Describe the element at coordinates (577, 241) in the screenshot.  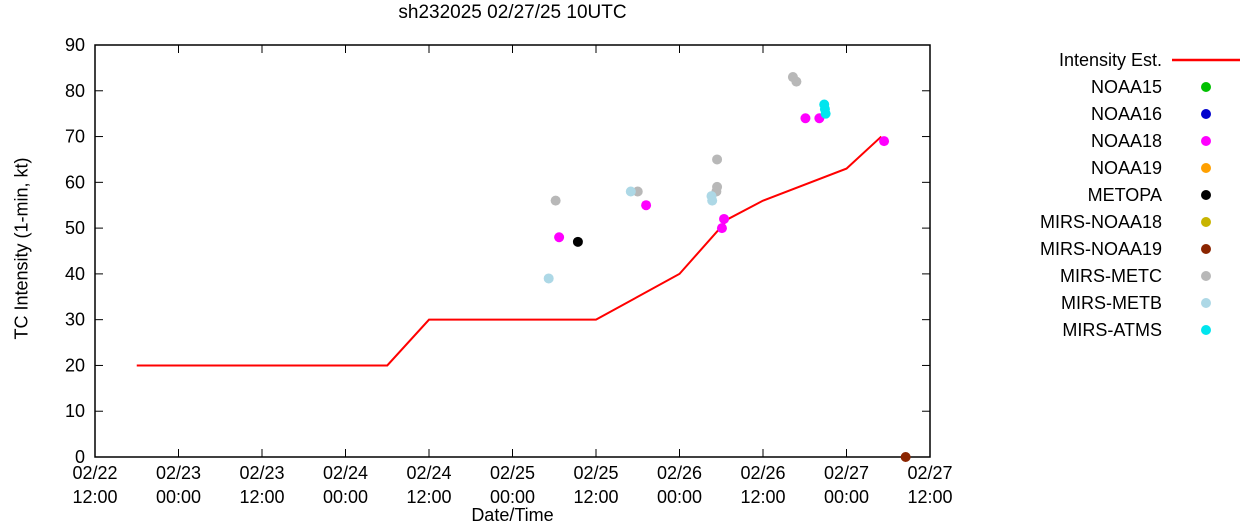
I see `scatter-point-metopa` at that location.